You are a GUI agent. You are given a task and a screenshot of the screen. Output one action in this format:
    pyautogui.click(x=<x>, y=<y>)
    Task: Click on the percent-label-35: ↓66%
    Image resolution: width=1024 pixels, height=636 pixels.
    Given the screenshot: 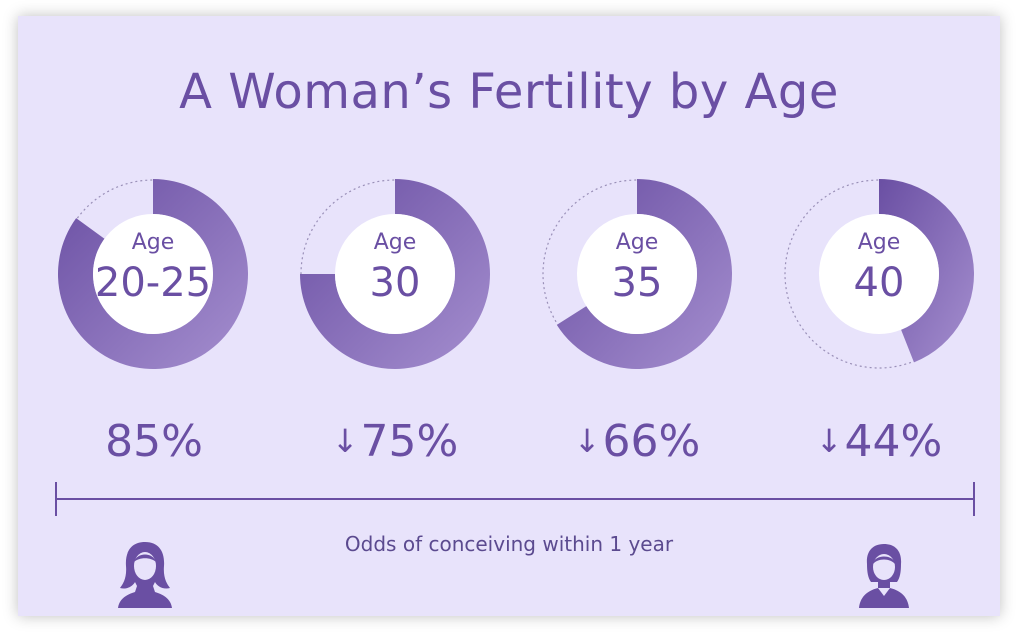 What is the action you would take?
    pyautogui.click(x=637, y=441)
    